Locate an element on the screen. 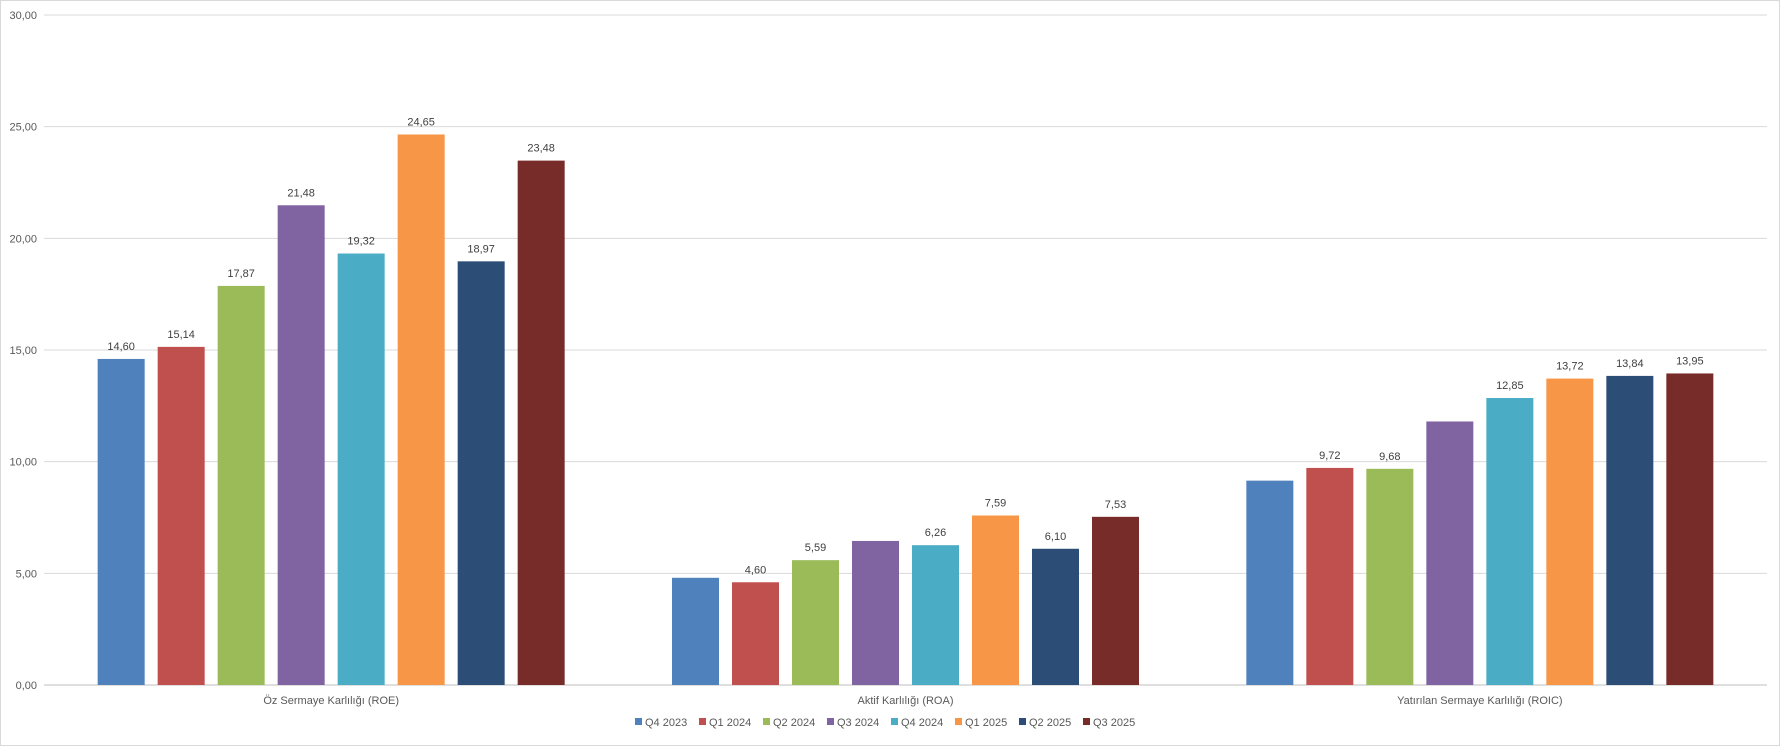 The height and width of the screenshot is (747, 1780). legend-label: Q4 2023 is located at coordinates (666, 723).